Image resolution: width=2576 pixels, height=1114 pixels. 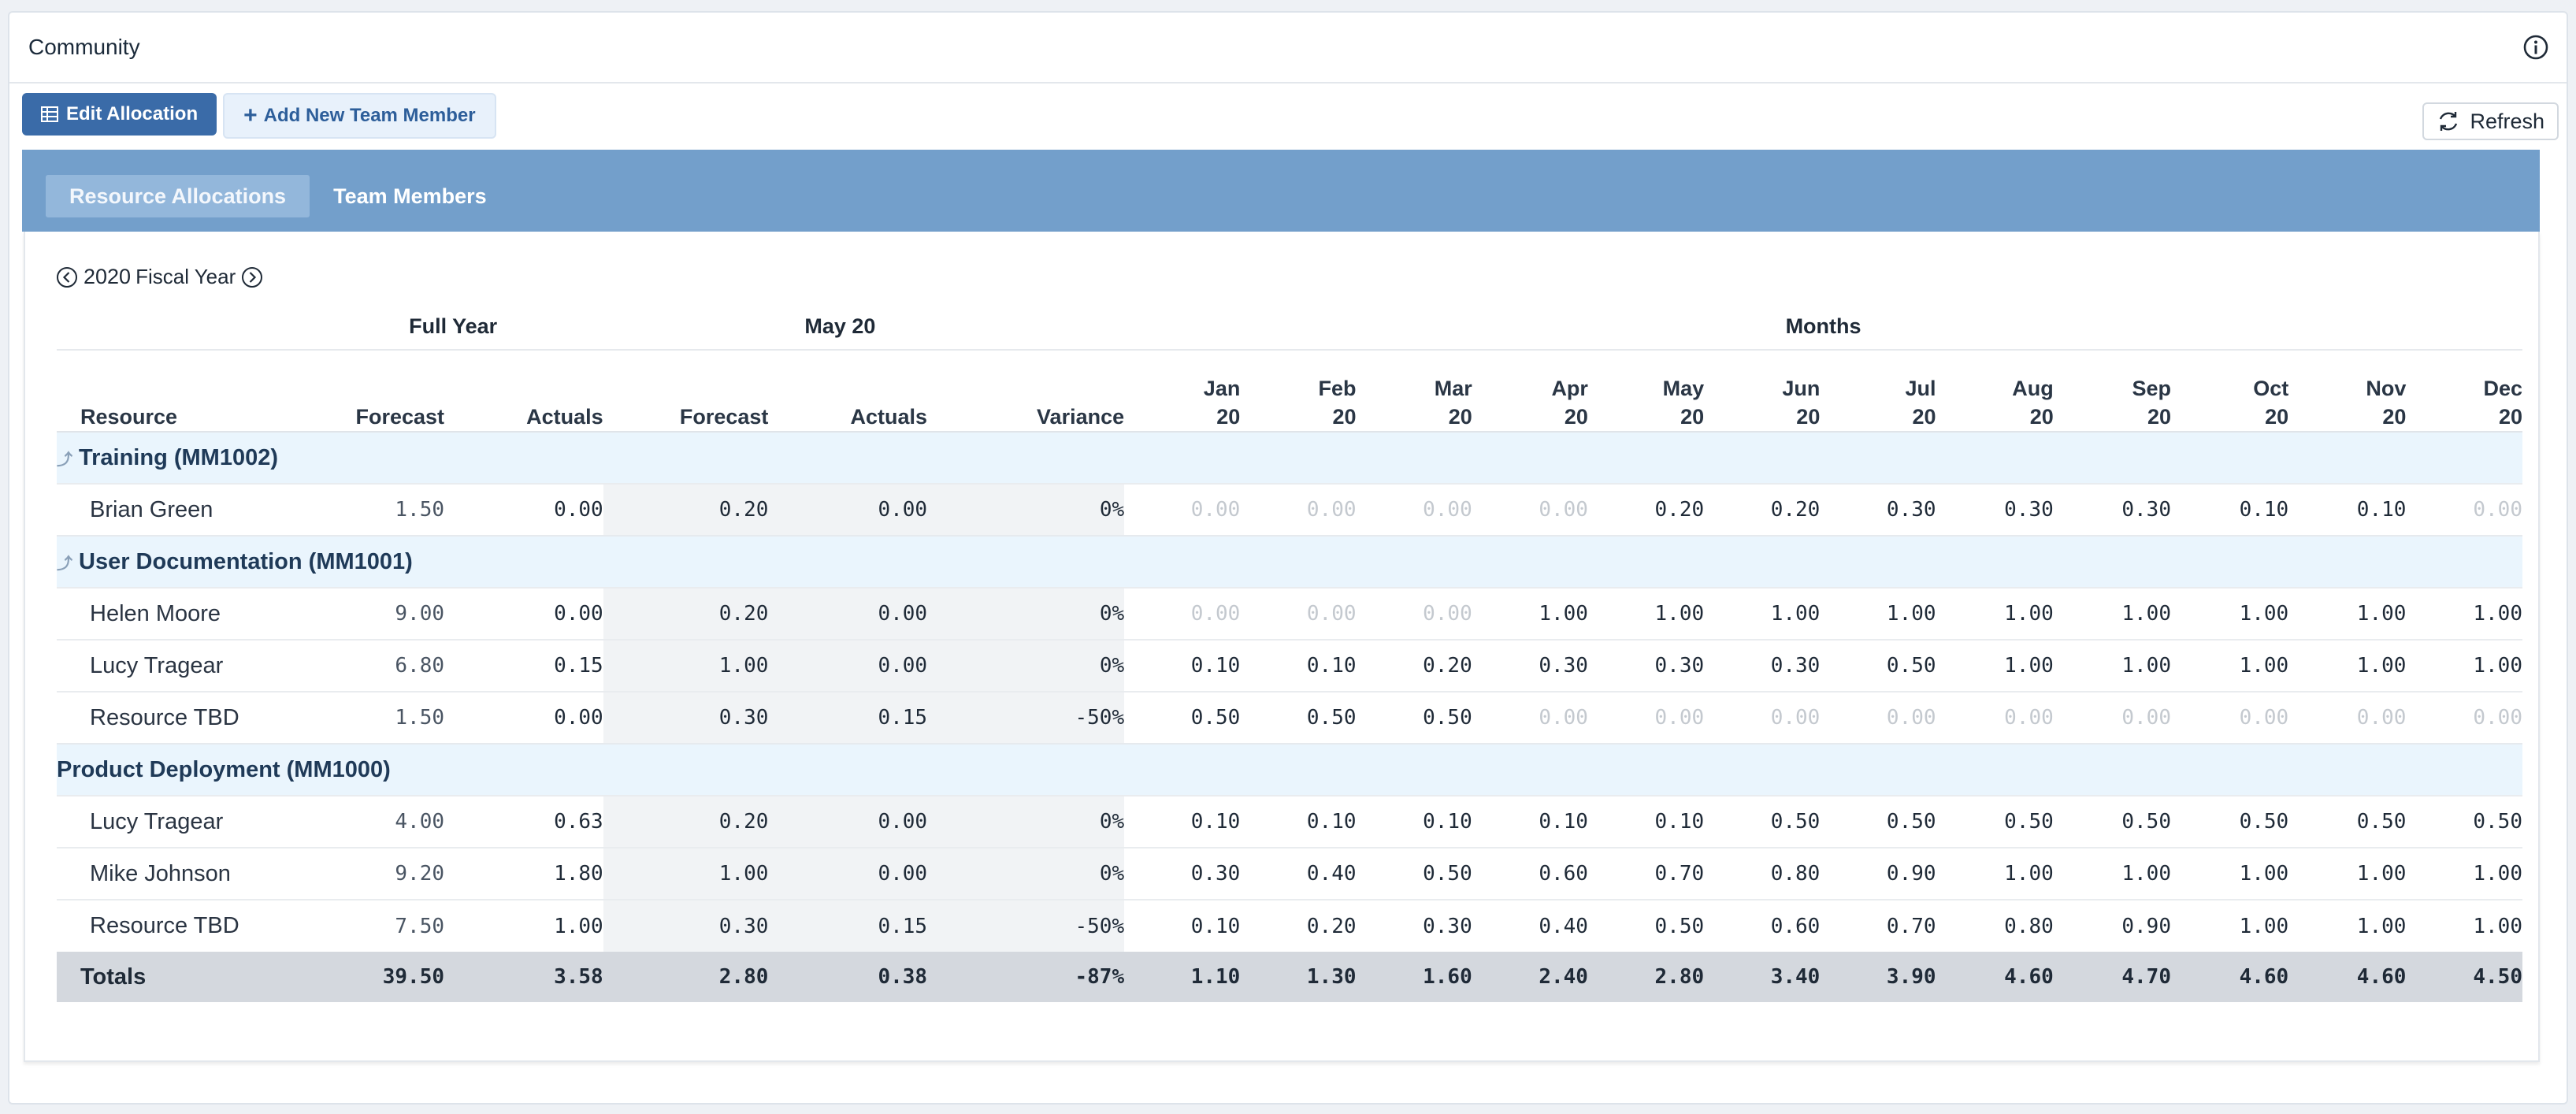 What do you see at coordinates (1289, 458) in the screenshot?
I see `section-row: ⤴ Training (MM1002)` at bounding box center [1289, 458].